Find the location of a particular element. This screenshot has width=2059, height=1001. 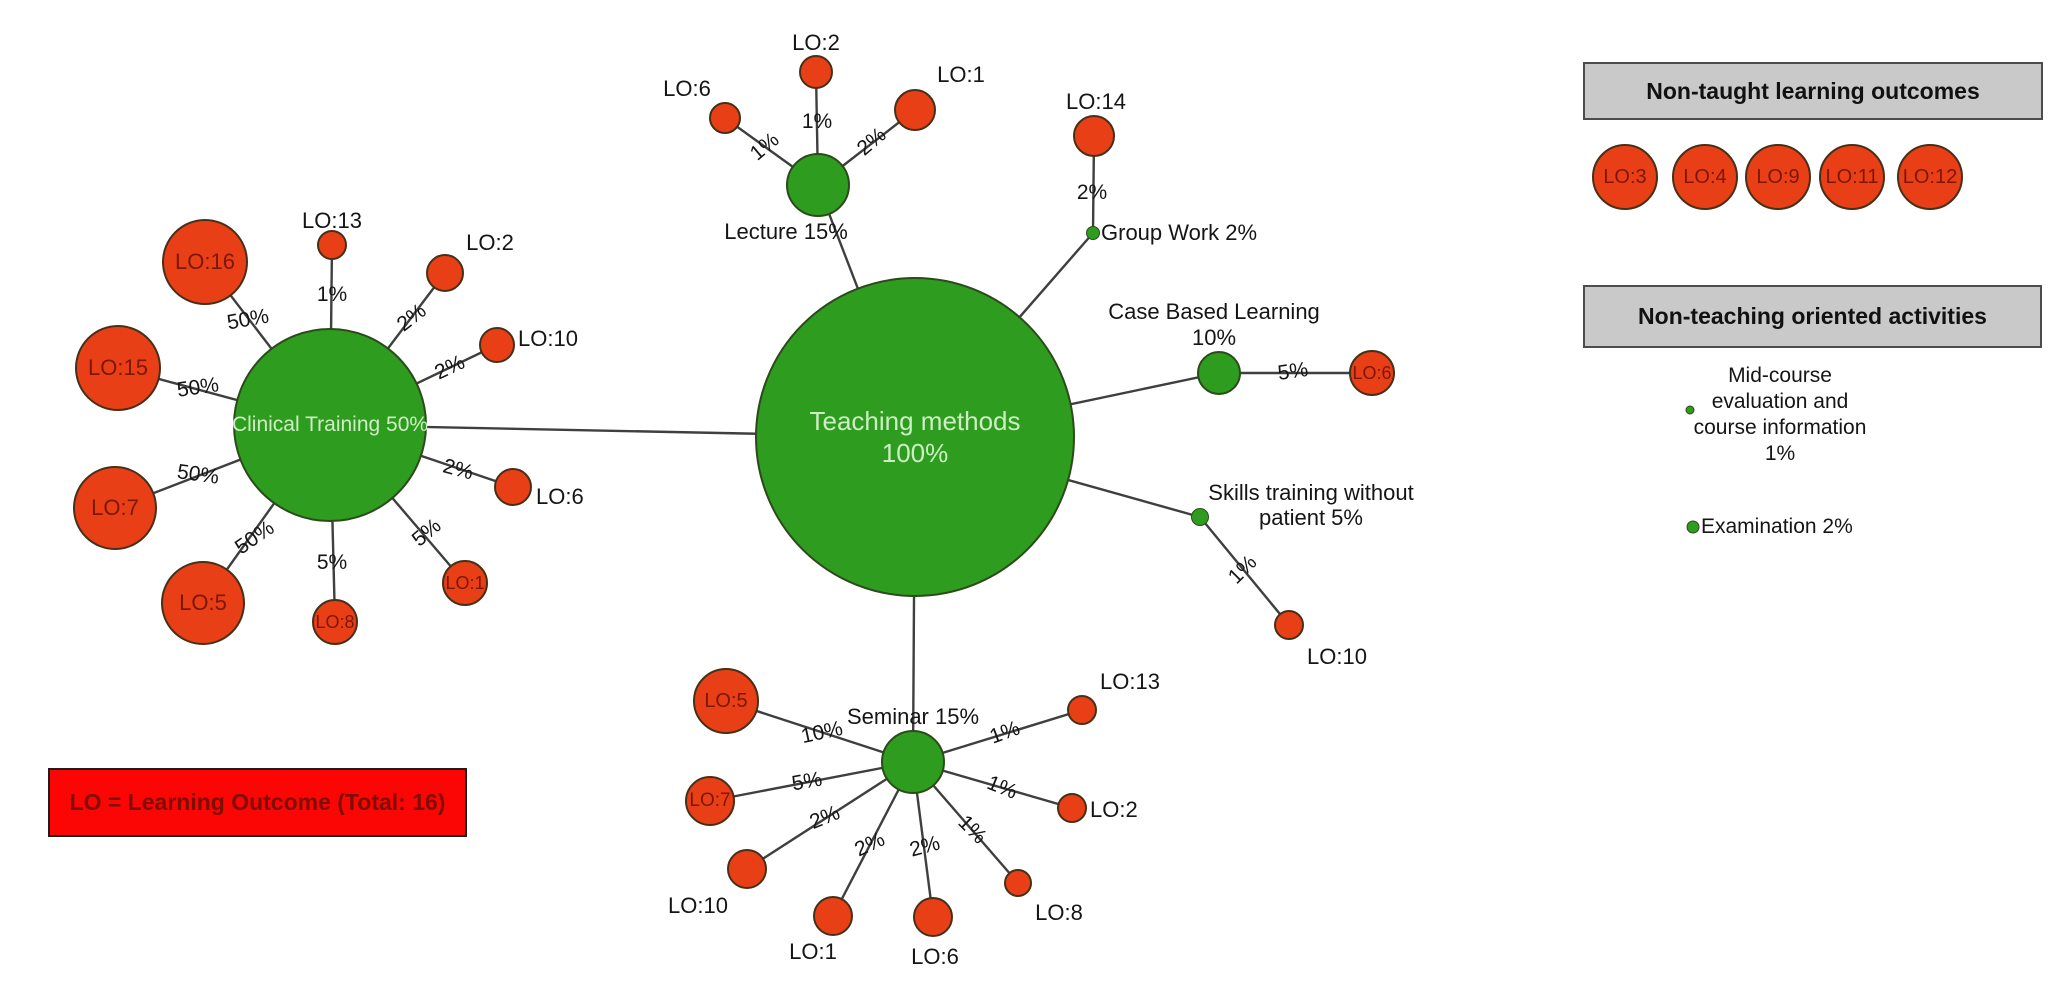

seminar-lo5-label: LO:5 is located at coordinates (726, 700).